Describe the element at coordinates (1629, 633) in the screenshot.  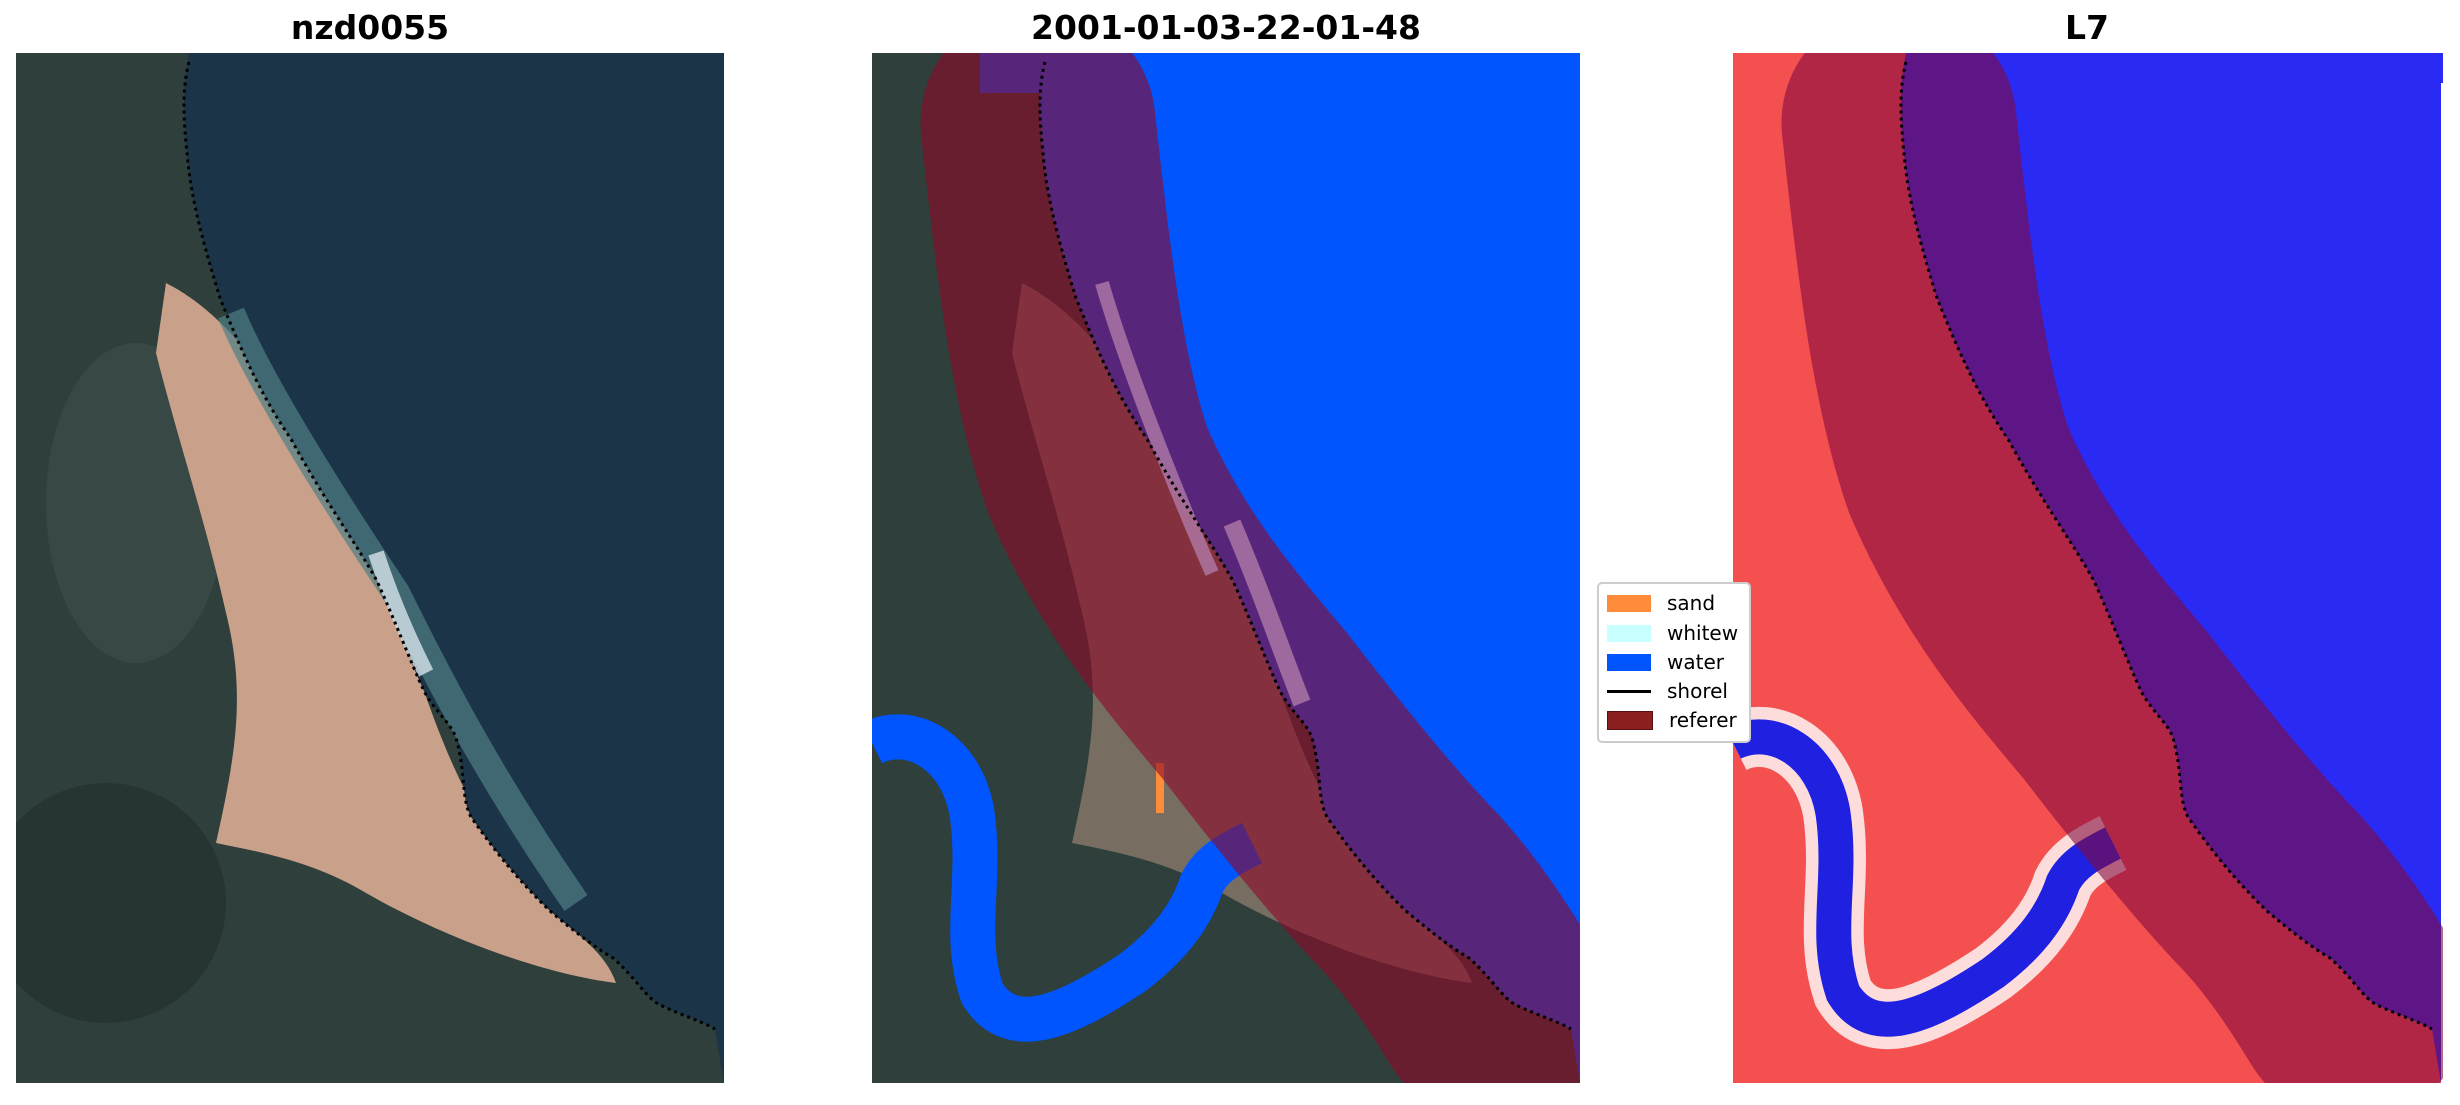
I see `whitewater-swatch` at that location.